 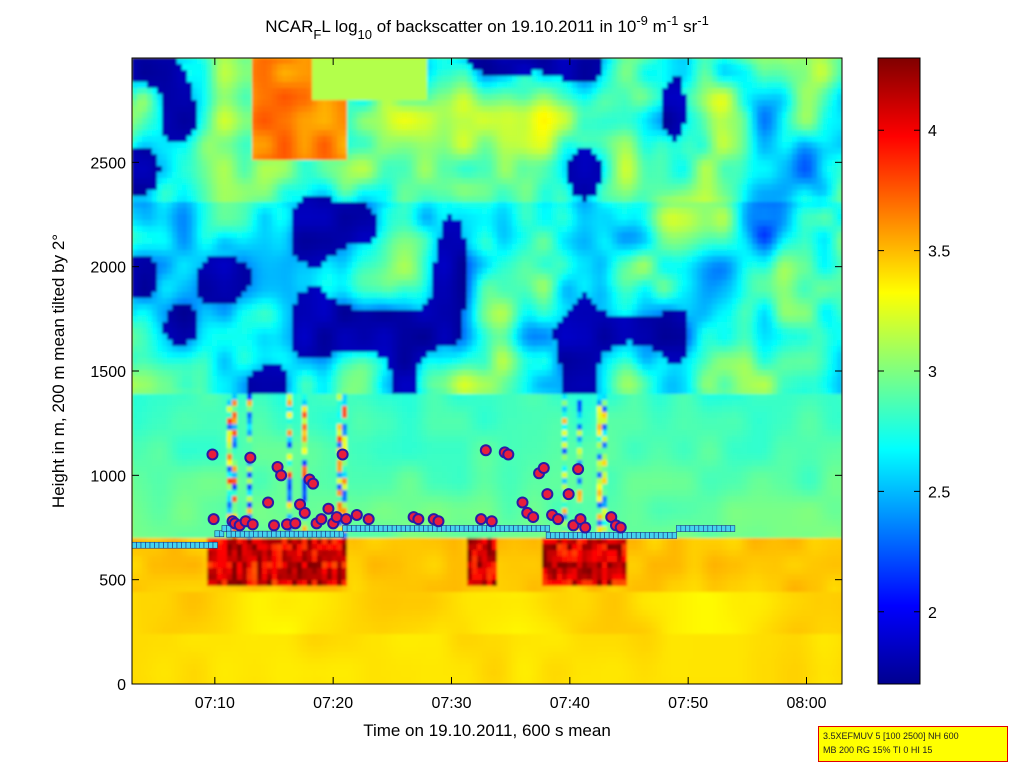 What do you see at coordinates (108, 476) in the screenshot?
I see `y-tick-label: 1000` at bounding box center [108, 476].